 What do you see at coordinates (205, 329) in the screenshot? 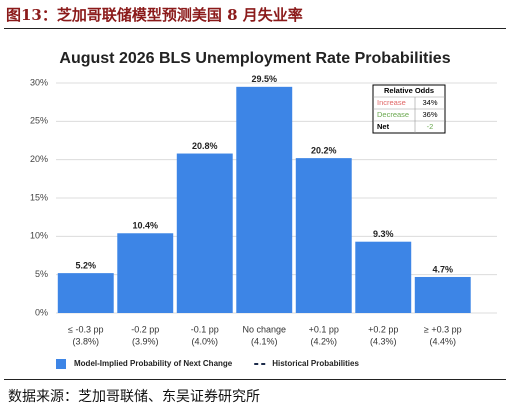
I see `x-tick-label: -0.1 pp` at bounding box center [205, 329].